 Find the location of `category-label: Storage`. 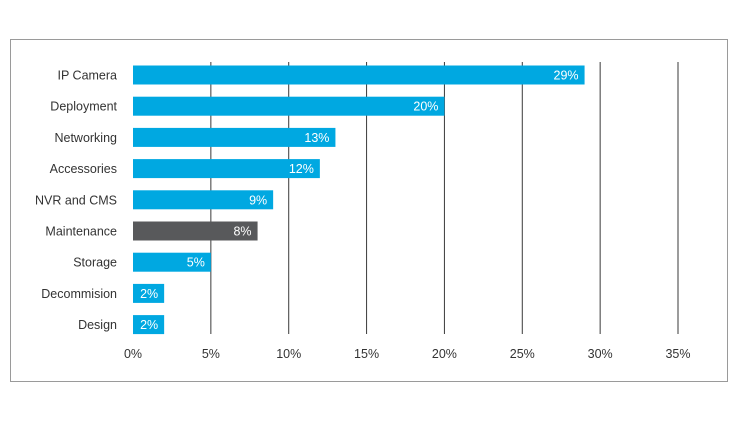

category-label: Storage is located at coordinates (95, 263).